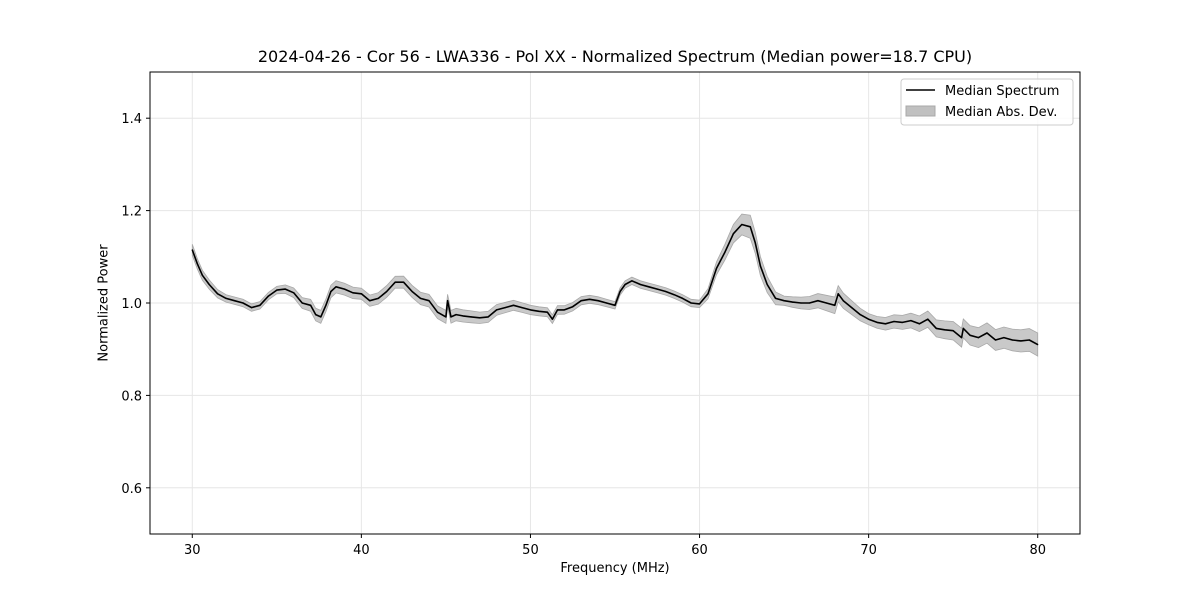 The height and width of the screenshot is (600, 1200). What do you see at coordinates (920, 111) in the screenshot?
I see `legend-band-swatch` at bounding box center [920, 111].